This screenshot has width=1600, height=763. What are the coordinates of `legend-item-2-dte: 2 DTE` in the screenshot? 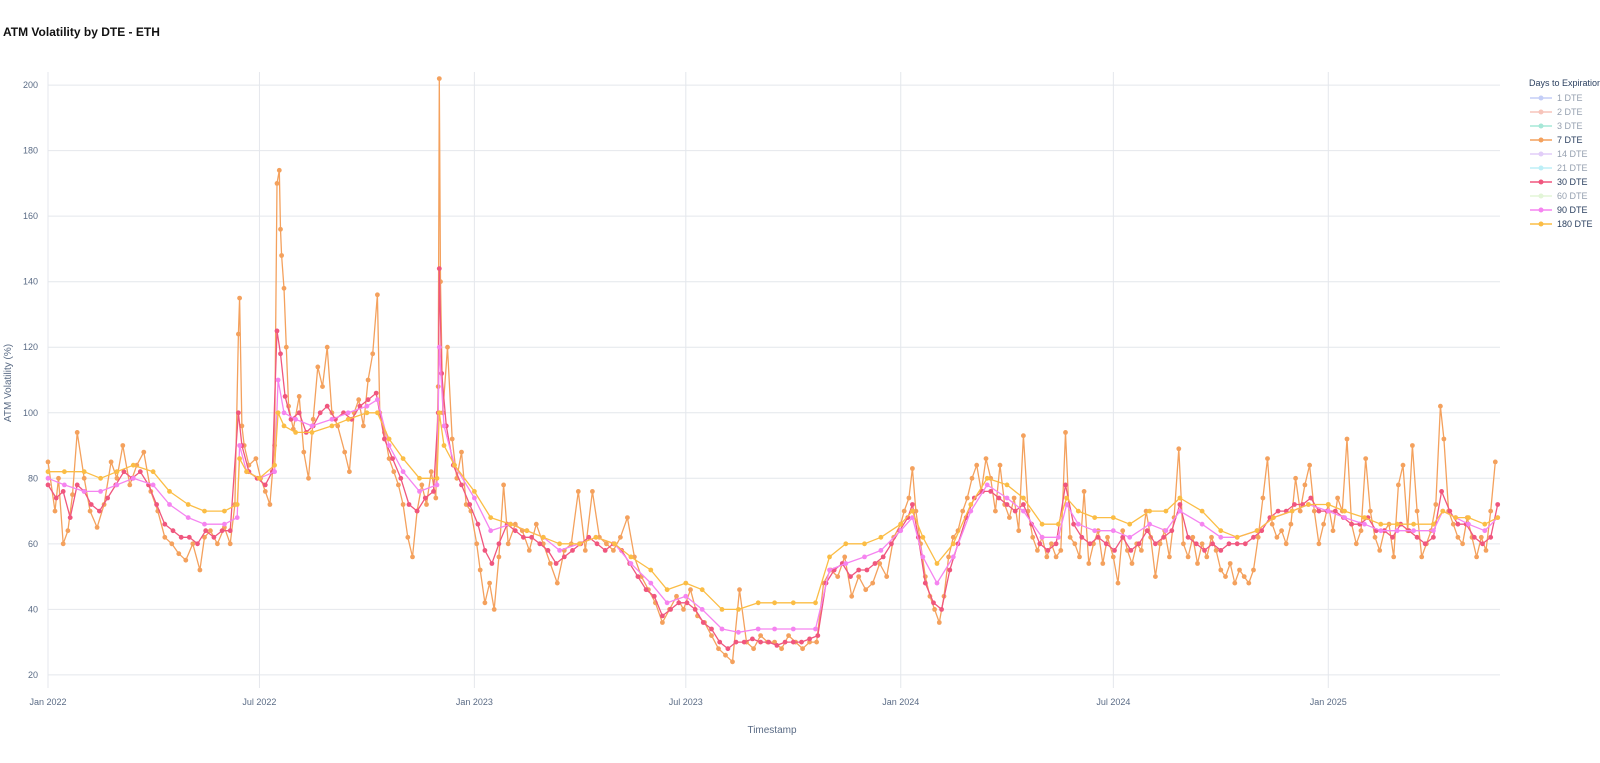 It's located at (1564, 112).